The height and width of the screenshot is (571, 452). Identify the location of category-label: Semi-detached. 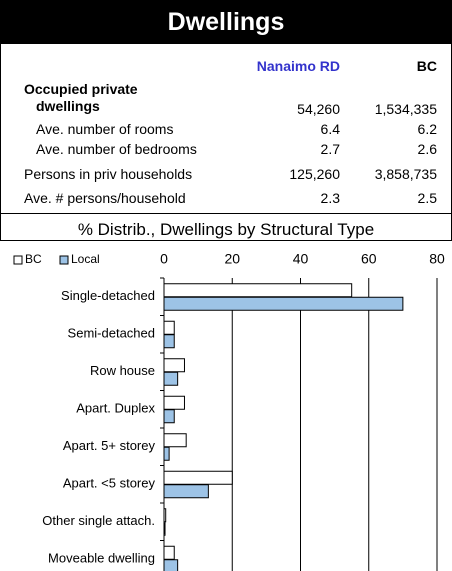
(111, 333).